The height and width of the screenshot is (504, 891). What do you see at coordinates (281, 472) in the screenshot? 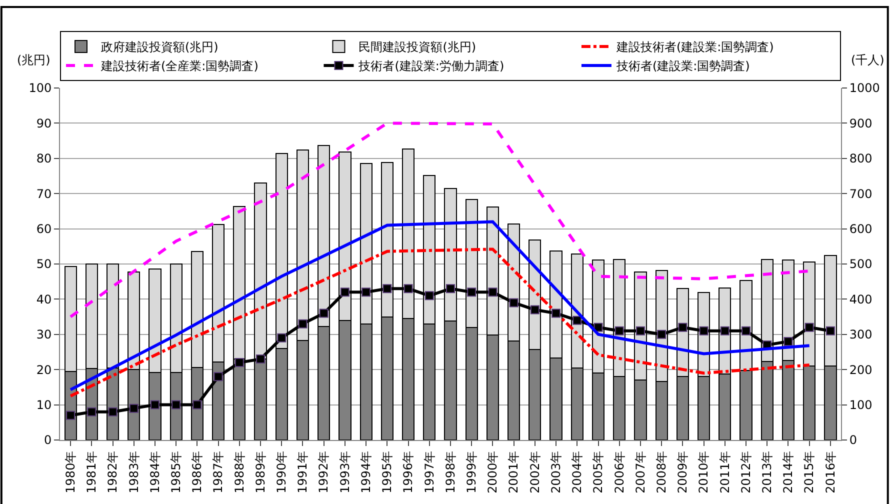
I see `x-tick-label: 1990年` at bounding box center [281, 472].